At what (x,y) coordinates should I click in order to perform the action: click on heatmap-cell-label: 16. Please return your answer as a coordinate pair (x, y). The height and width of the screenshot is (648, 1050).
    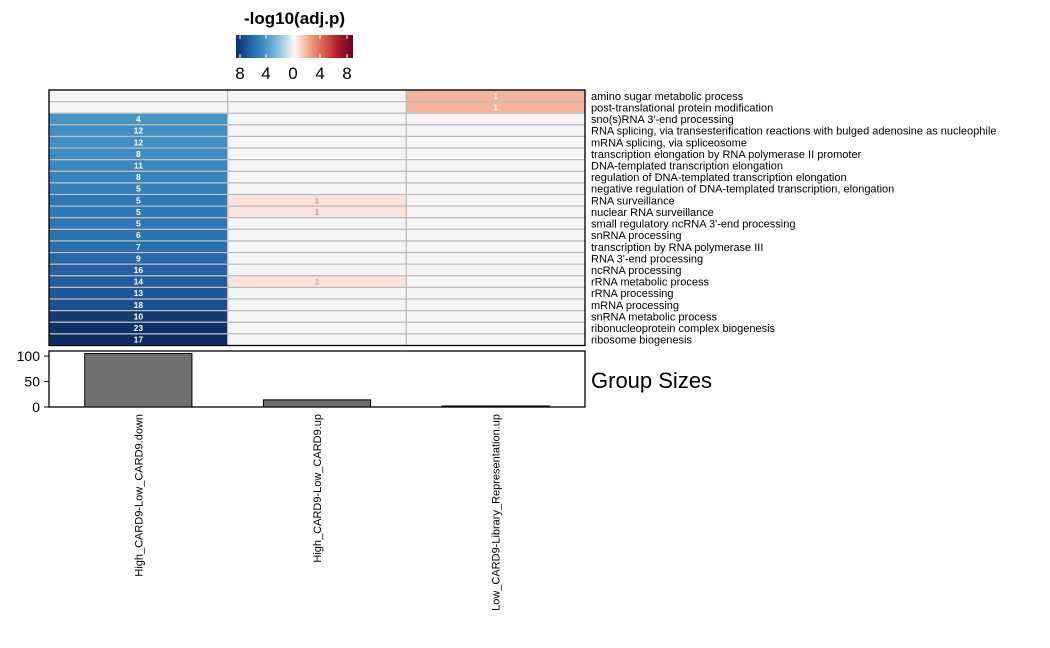
    Looking at the image, I should click on (139, 270).